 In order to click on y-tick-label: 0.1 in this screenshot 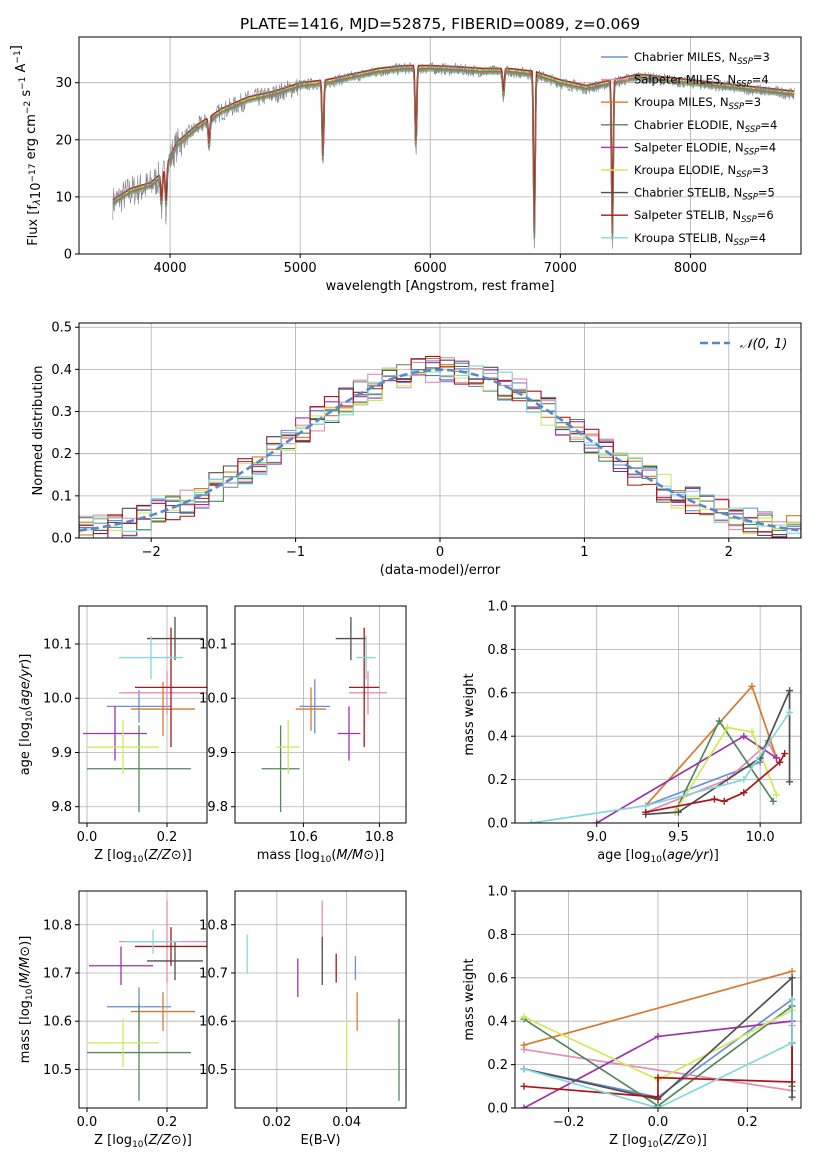, I will do `click(61, 496)`.